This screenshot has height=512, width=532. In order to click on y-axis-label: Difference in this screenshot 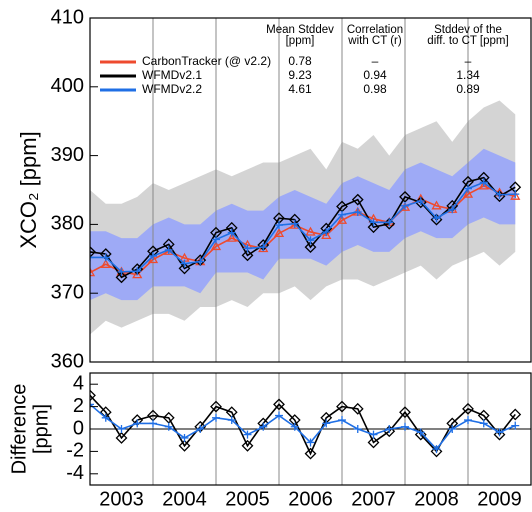, I will do `click(19, 429)`.